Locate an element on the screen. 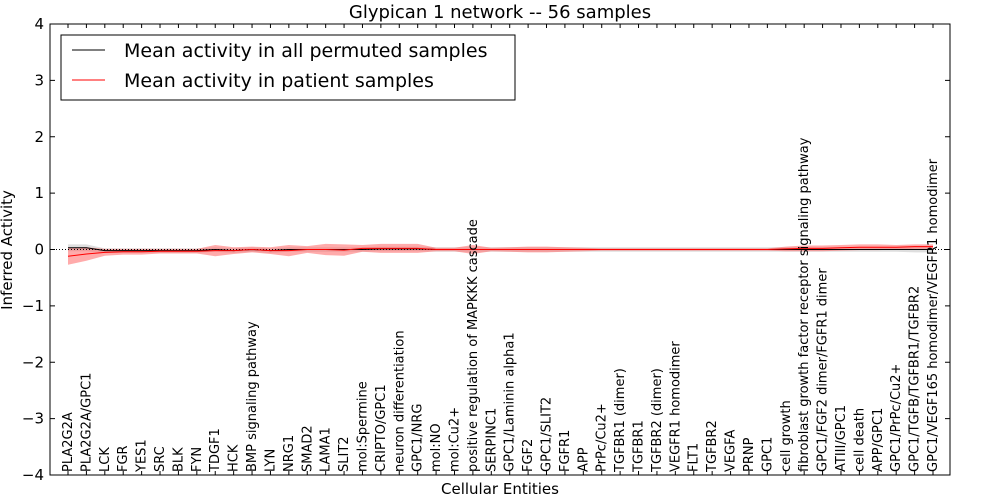 The image size is (1000, 500). x-category-label: NRG1 is located at coordinates (289, 453).